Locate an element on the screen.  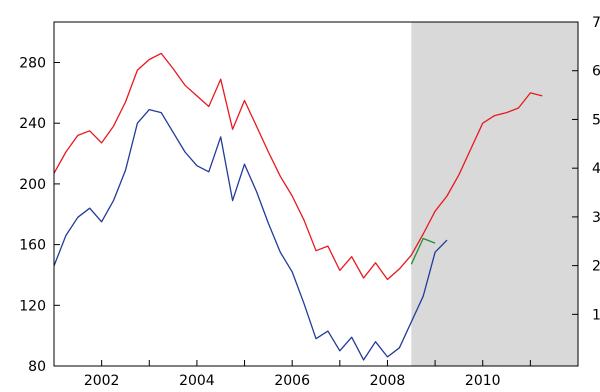
right-tick-label: 3 is located at coordinates (596, 218).